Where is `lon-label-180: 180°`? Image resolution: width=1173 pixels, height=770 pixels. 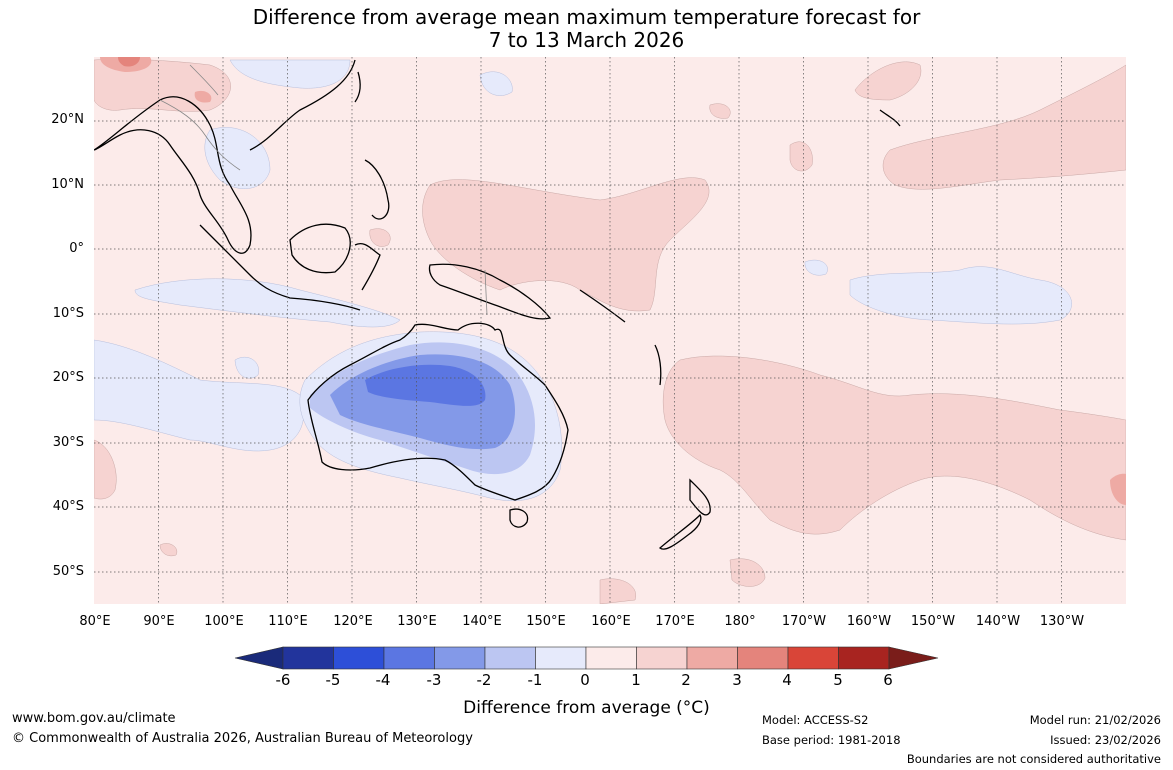
lon-label-180: 180° is located at coordinates (740, 621).